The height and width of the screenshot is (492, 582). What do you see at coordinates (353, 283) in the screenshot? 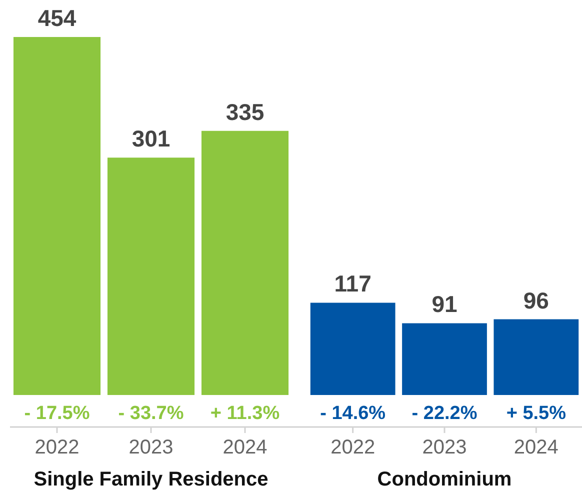
I see `data-label: 117` at bounding box center [353, 283].